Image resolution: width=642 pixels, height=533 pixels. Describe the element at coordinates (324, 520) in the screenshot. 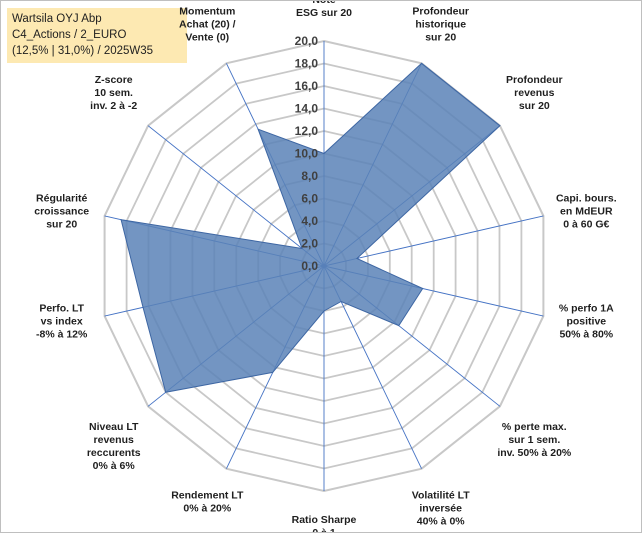

I see `axis-label-line: Ratio Sharpe` at that location.